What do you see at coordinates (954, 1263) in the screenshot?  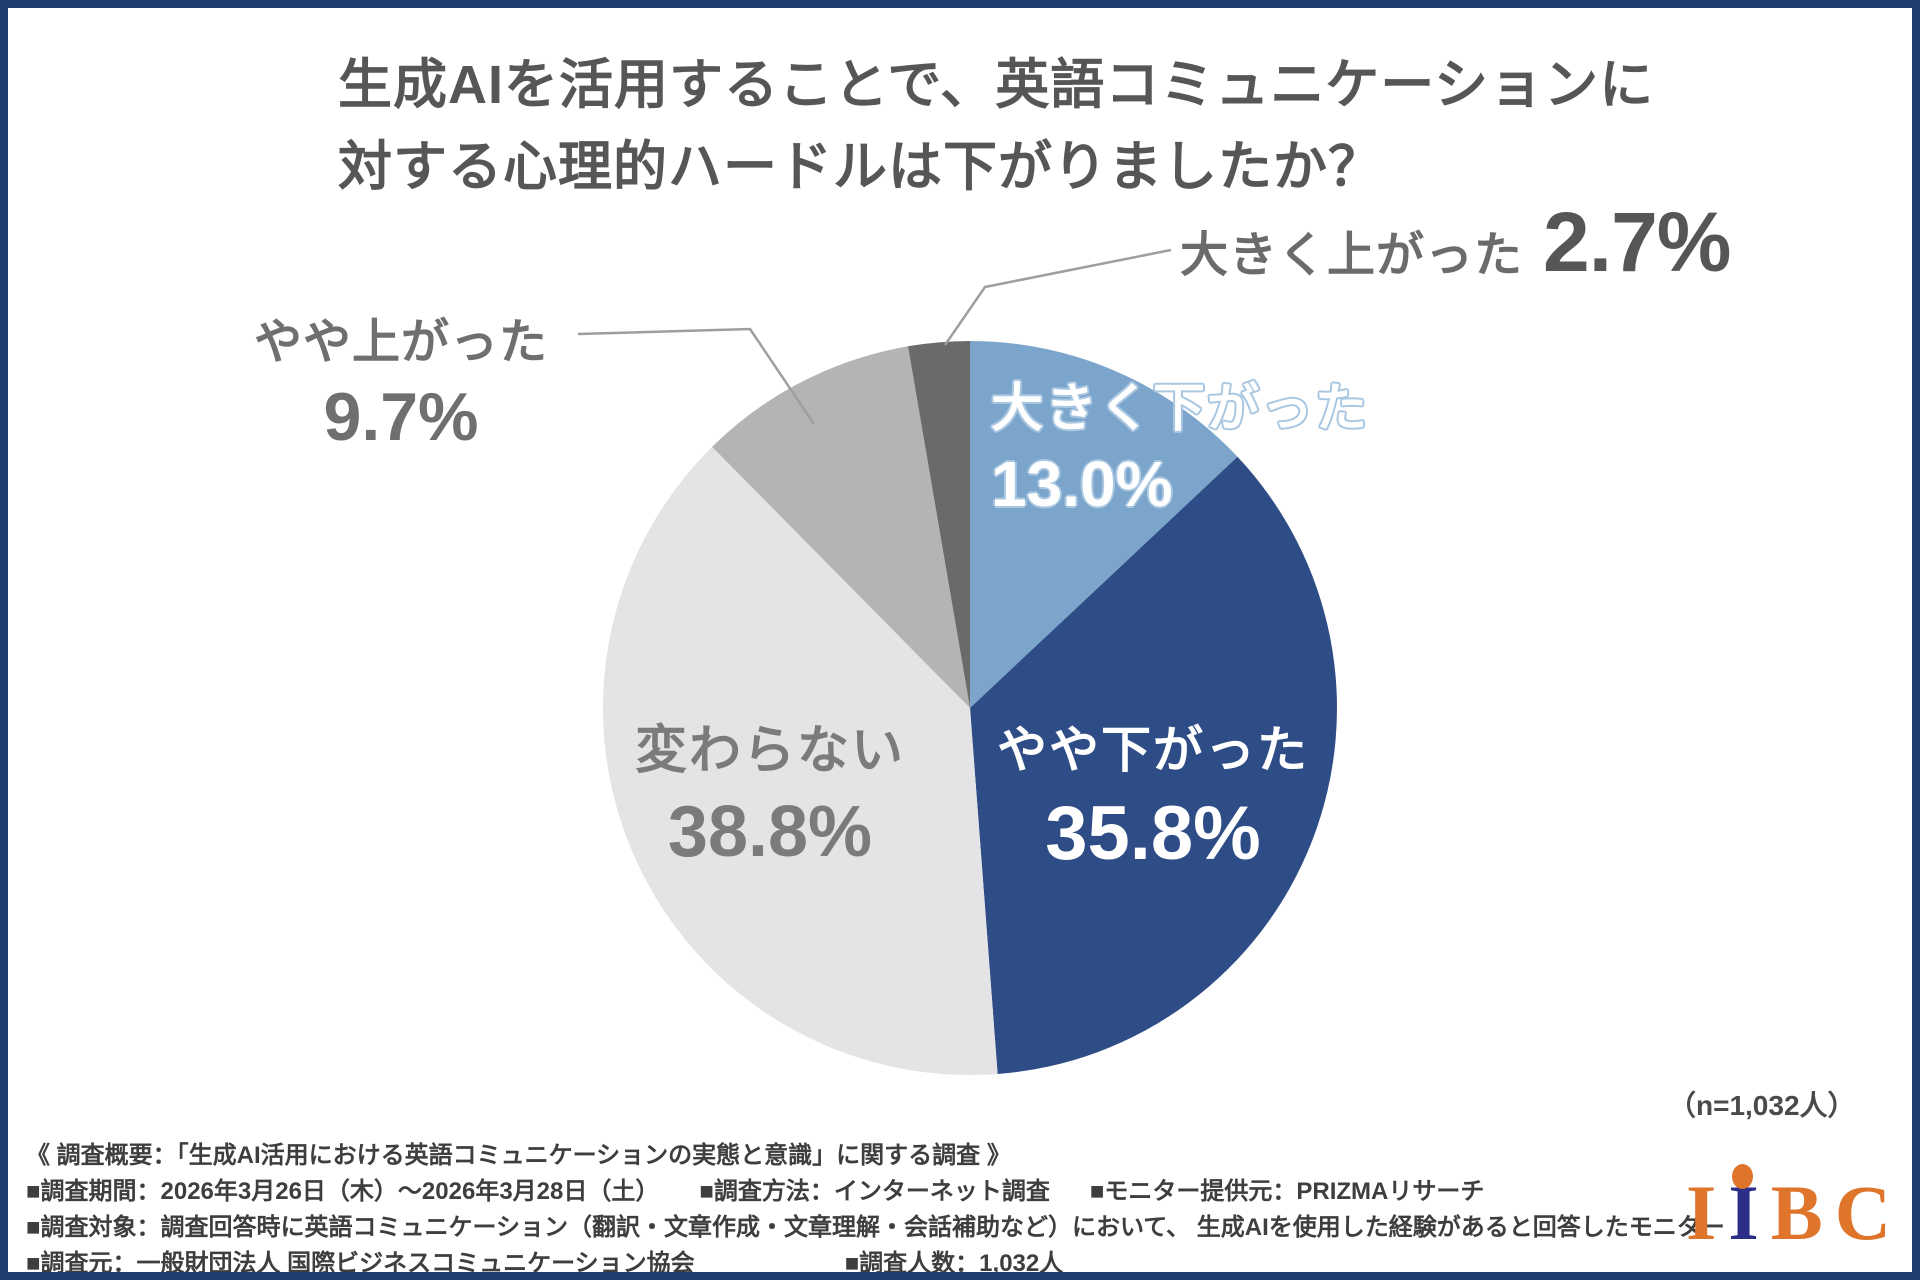 I see `survey-count: ■調査人数：1,032人` at bounding box center [954, 1263].